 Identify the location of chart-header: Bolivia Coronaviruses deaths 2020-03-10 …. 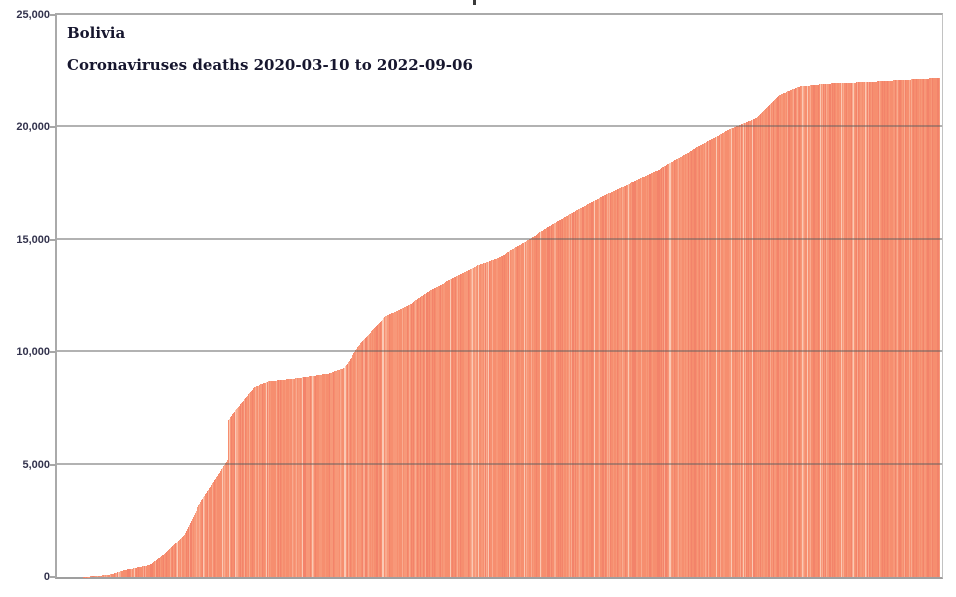
(270, 49).